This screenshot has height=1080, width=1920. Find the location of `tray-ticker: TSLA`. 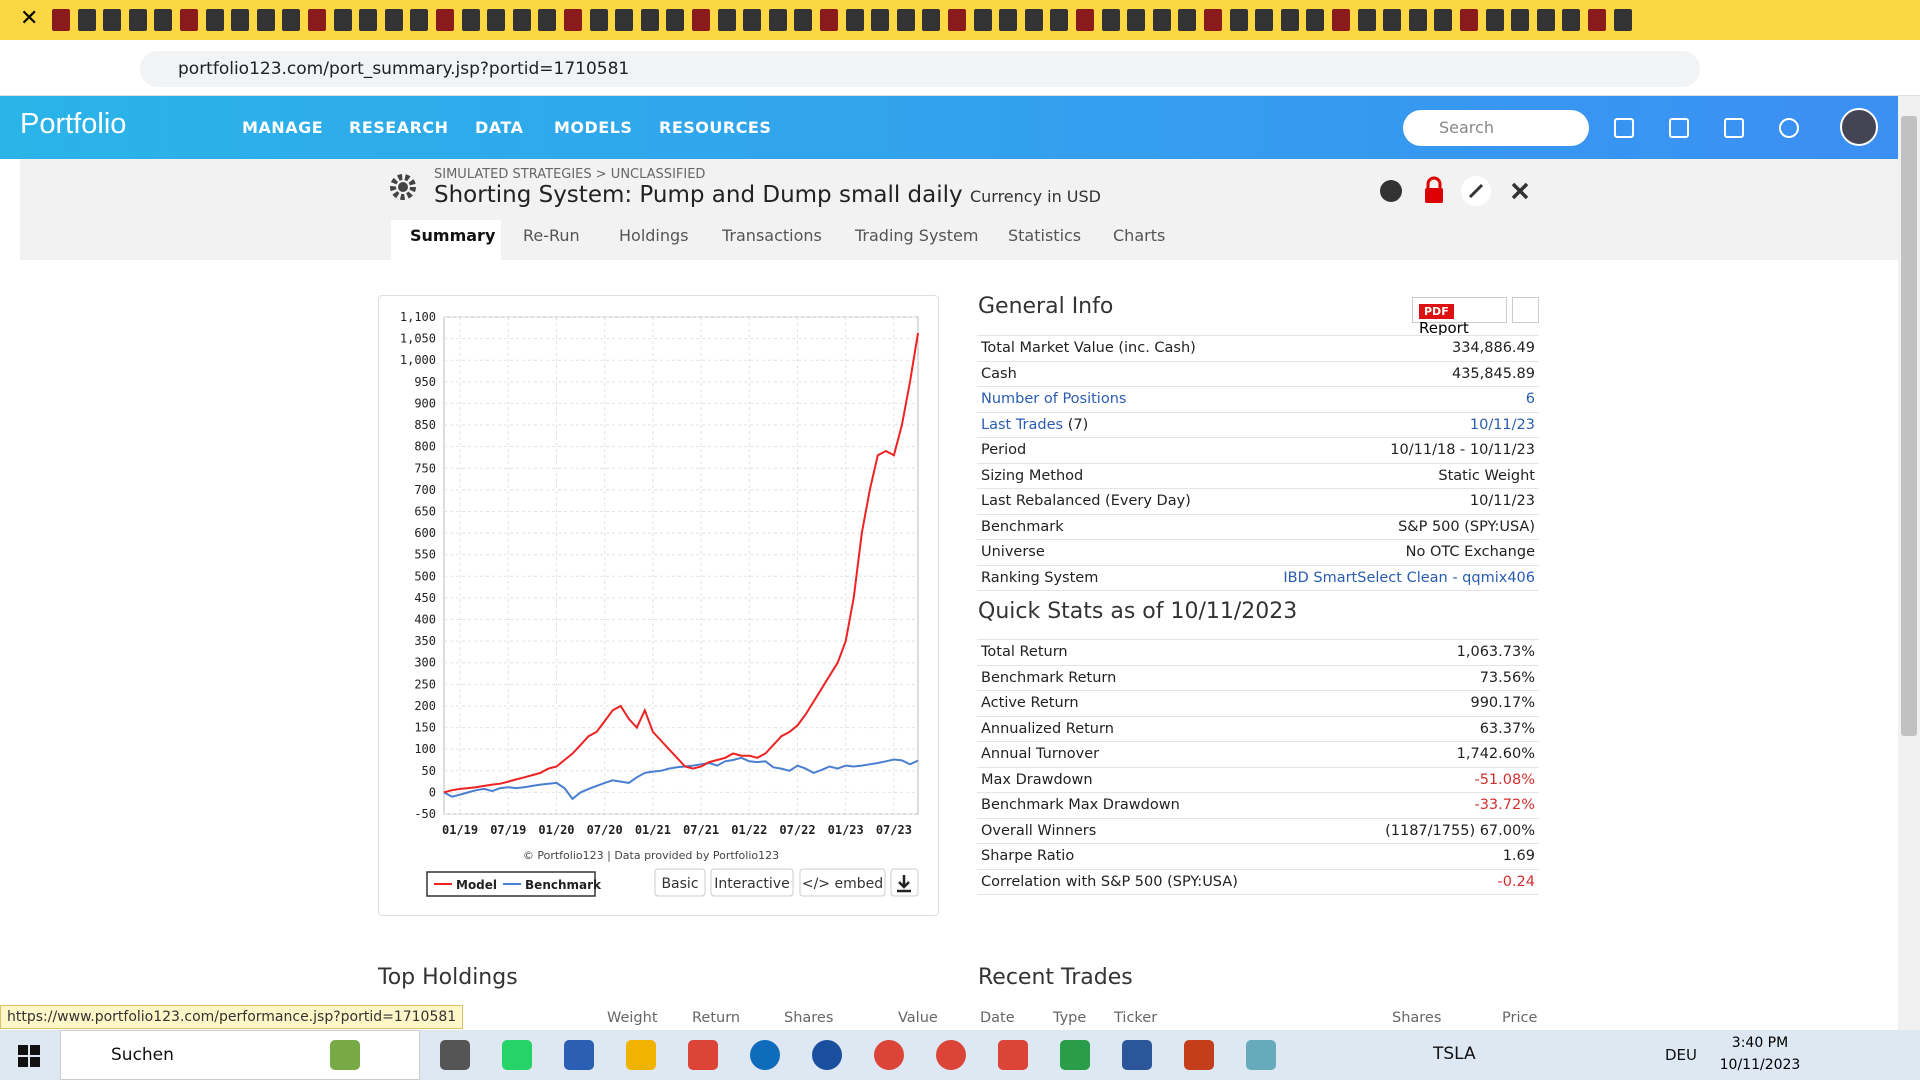

tray-ticker: TSLA is located at coordinates (1454, 1054).